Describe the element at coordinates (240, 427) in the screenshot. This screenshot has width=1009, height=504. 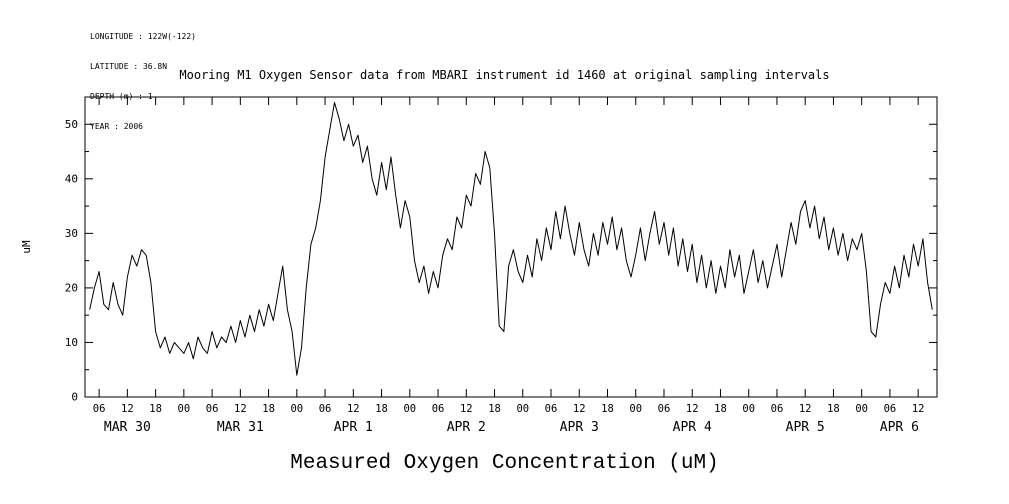
I see `x-date-label: MAR 31` at that location.